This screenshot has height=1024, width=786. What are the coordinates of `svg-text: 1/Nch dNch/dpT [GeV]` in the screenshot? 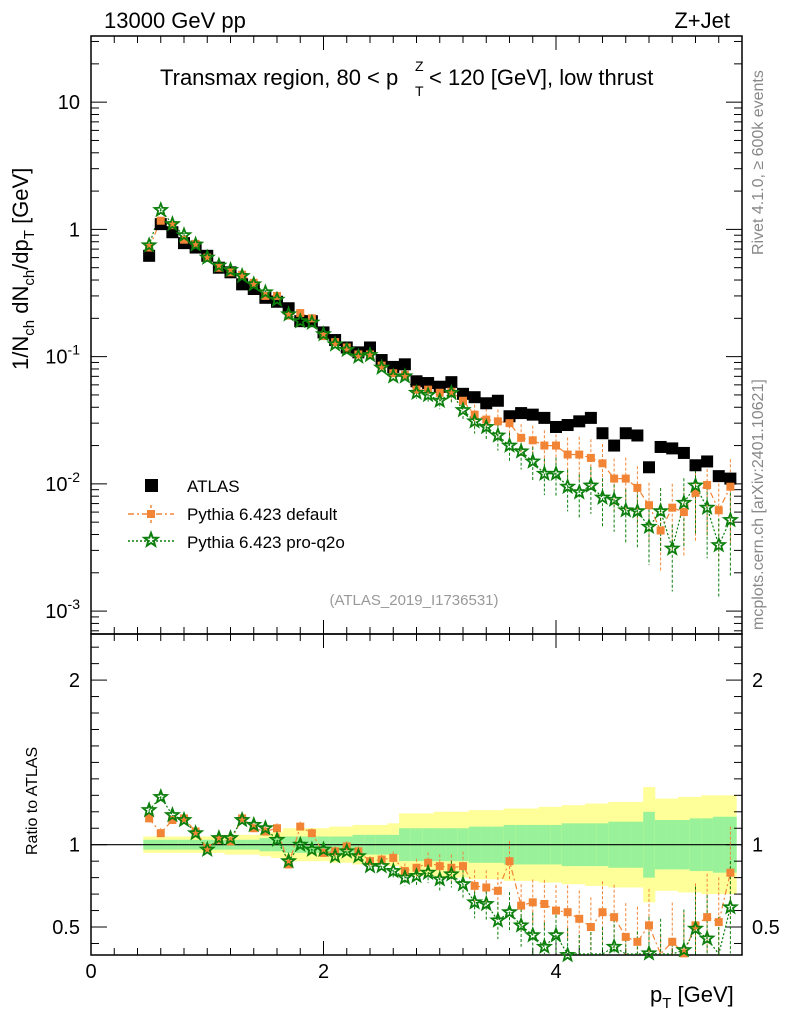 It's located at (23, 269).